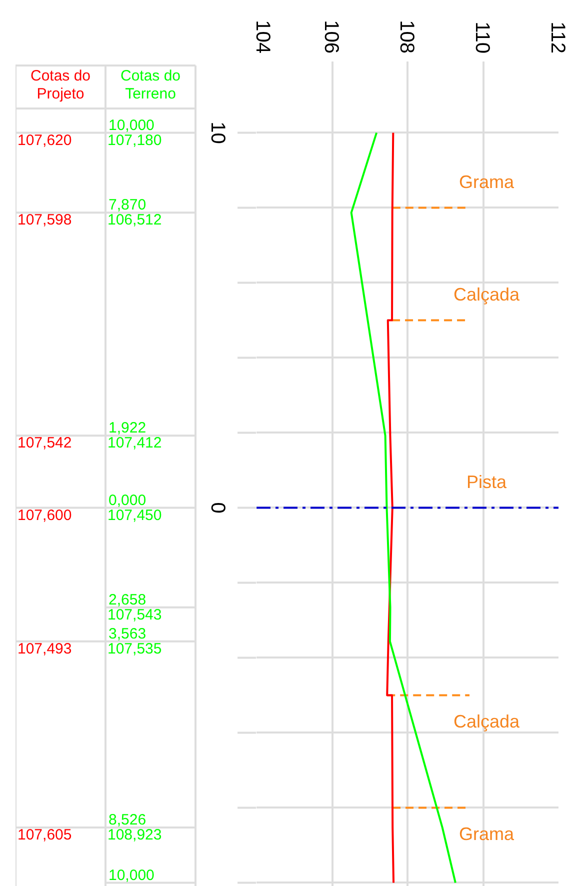 The height and width of the screenshot is (886, 585). I want to click on text: 107,180, so click(135, 140).